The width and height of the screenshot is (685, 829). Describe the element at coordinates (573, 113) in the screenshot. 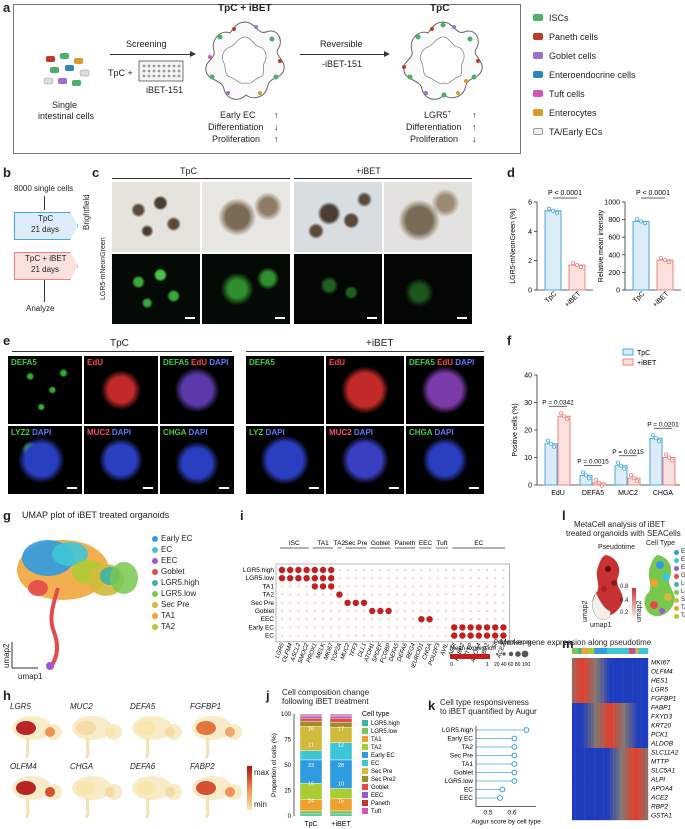

I see `a-legend-label: Enterocytes` at that location.